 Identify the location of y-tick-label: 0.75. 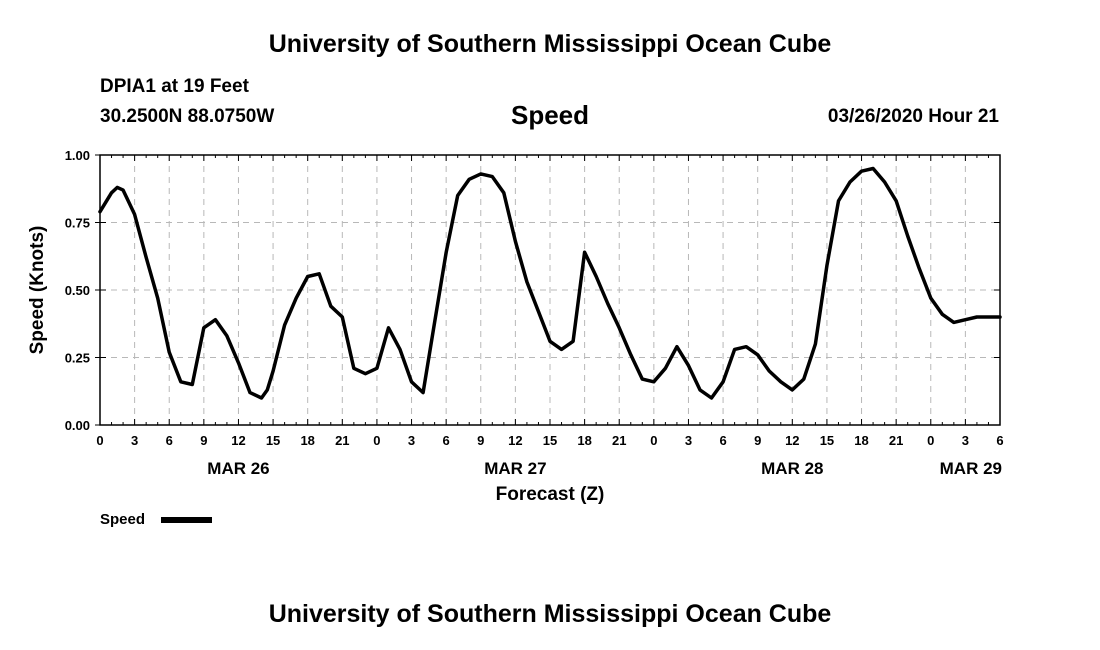
(77, 223).